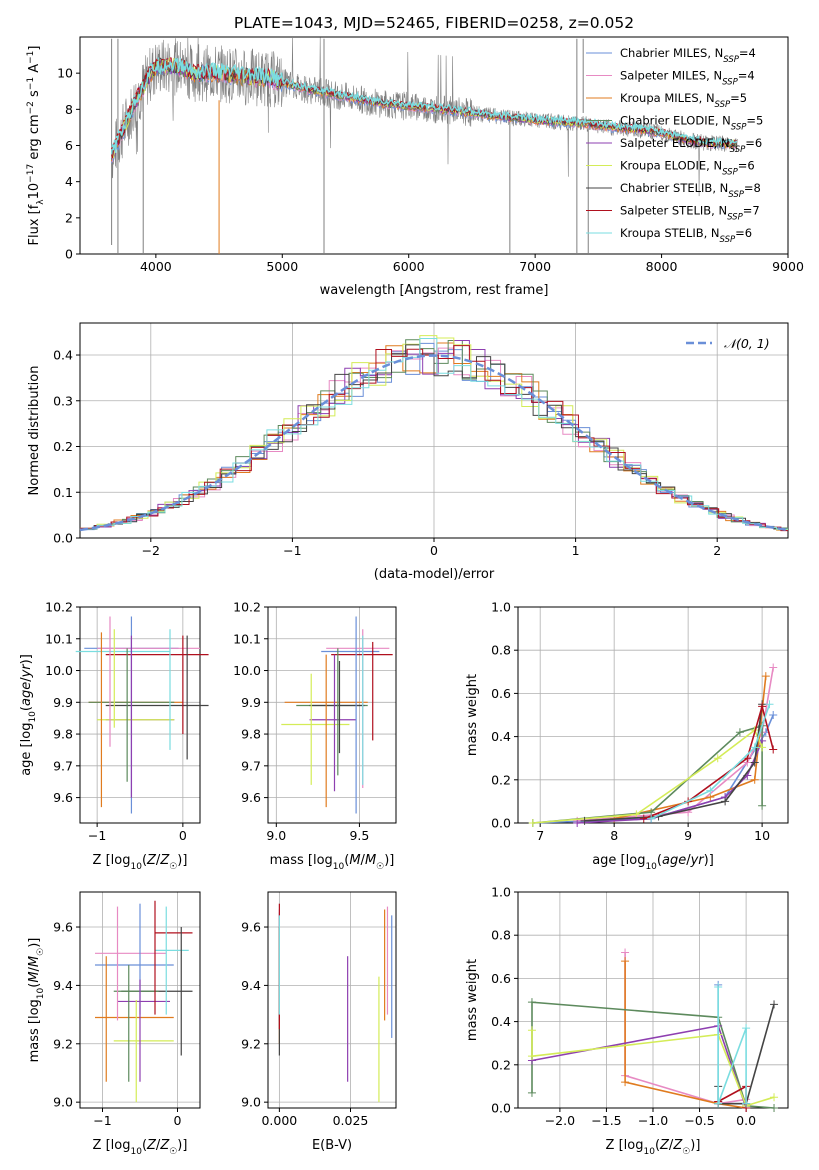  Describe the element at coordinates (279, 1120) in the screenshot. I see `x-tick-label: 0.000` at that location.